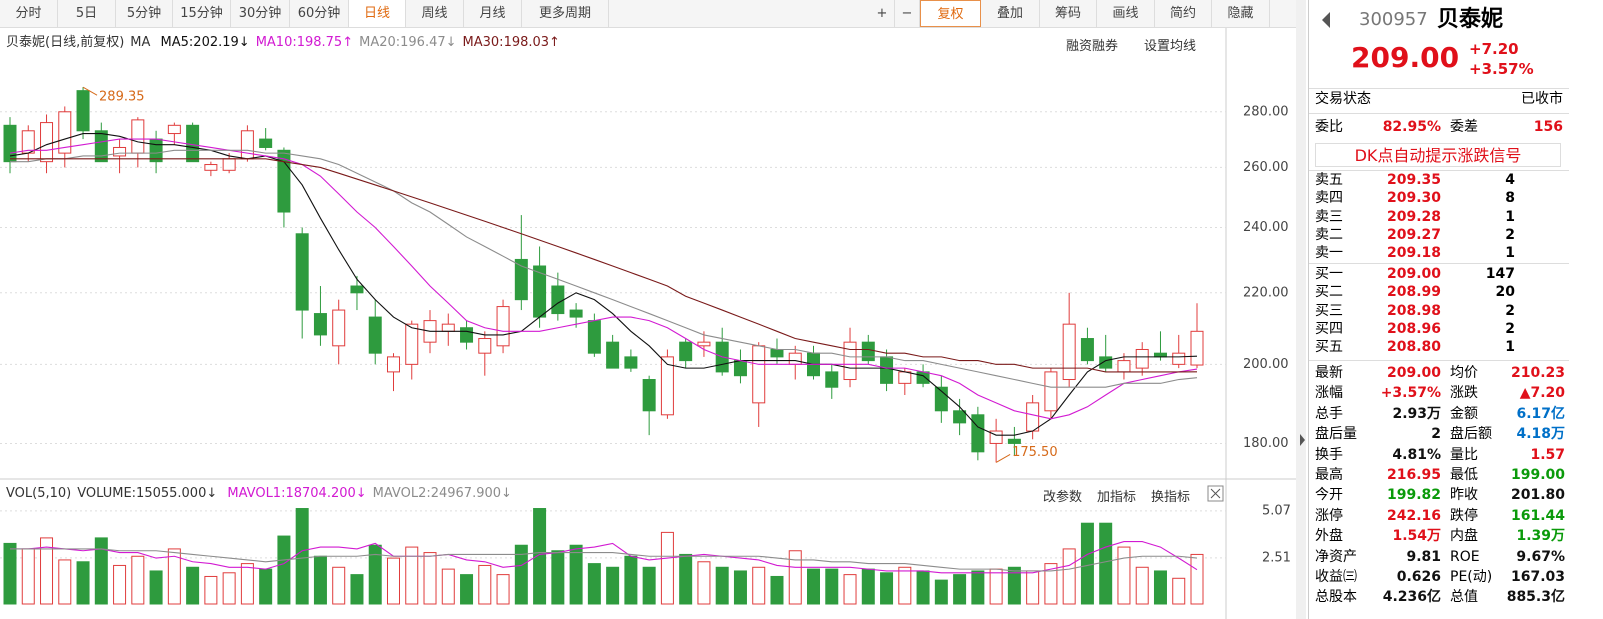 The width and height of the screenshot is (1603, 619). What do you see at coordinates (604, 560) in the screenshot?
I see `mavol-line` at bounding box center [604, 560].